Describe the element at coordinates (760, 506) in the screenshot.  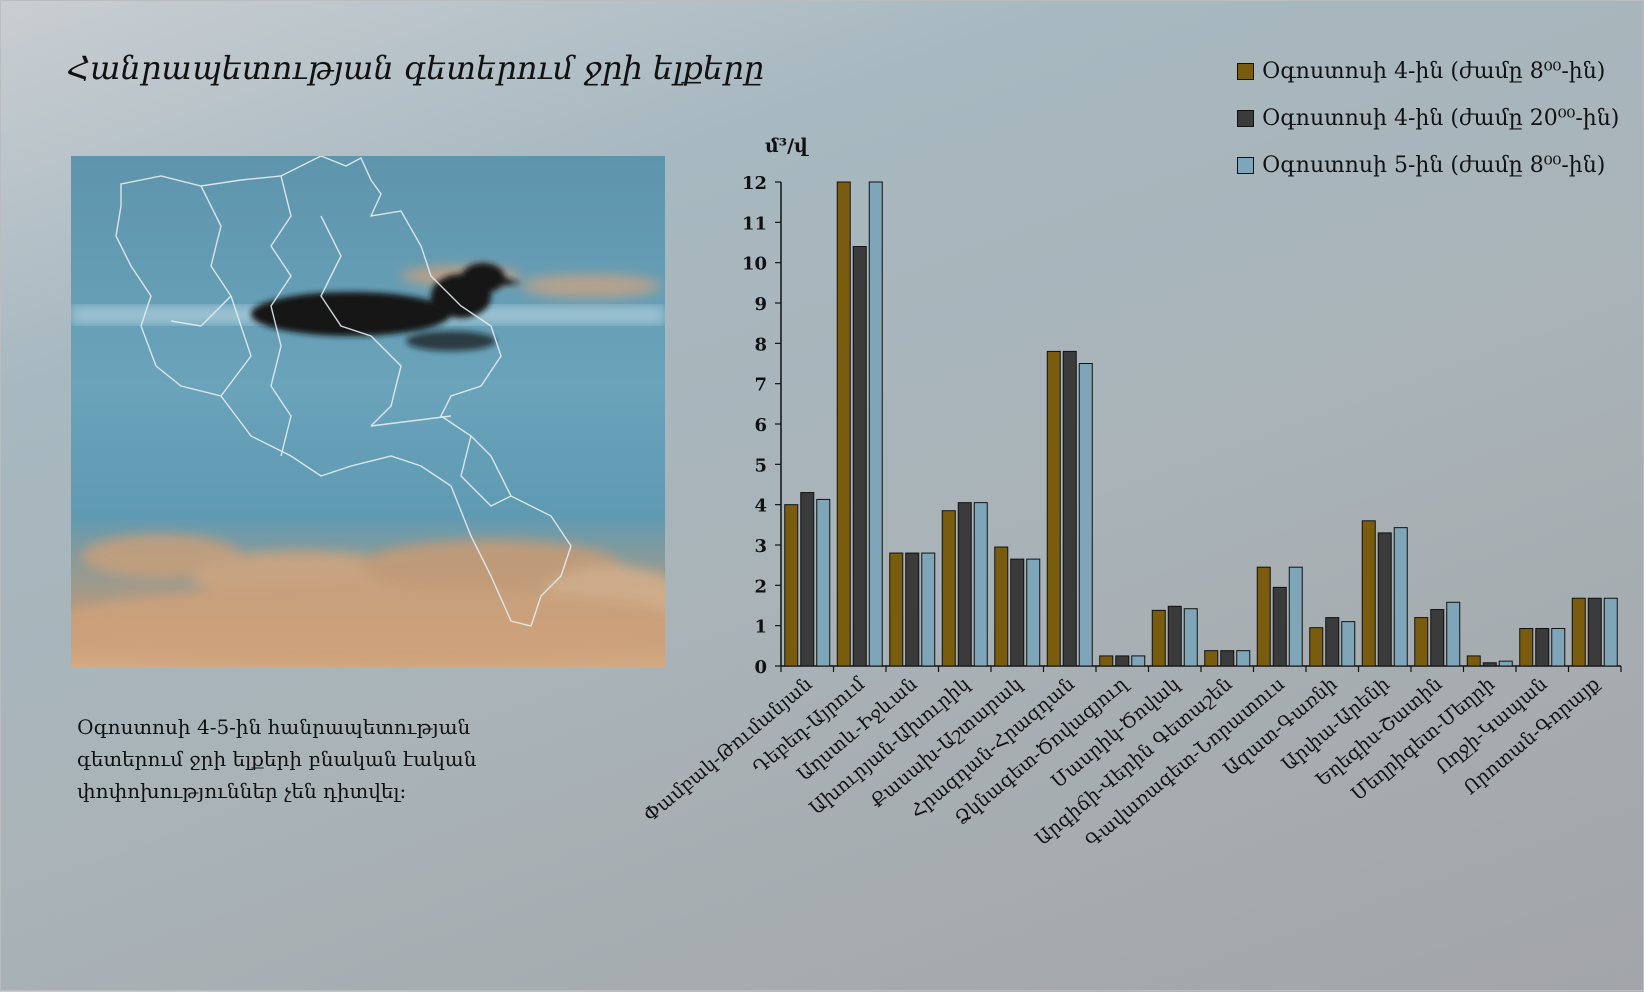
I see `y-tick-label: 4` at that location.